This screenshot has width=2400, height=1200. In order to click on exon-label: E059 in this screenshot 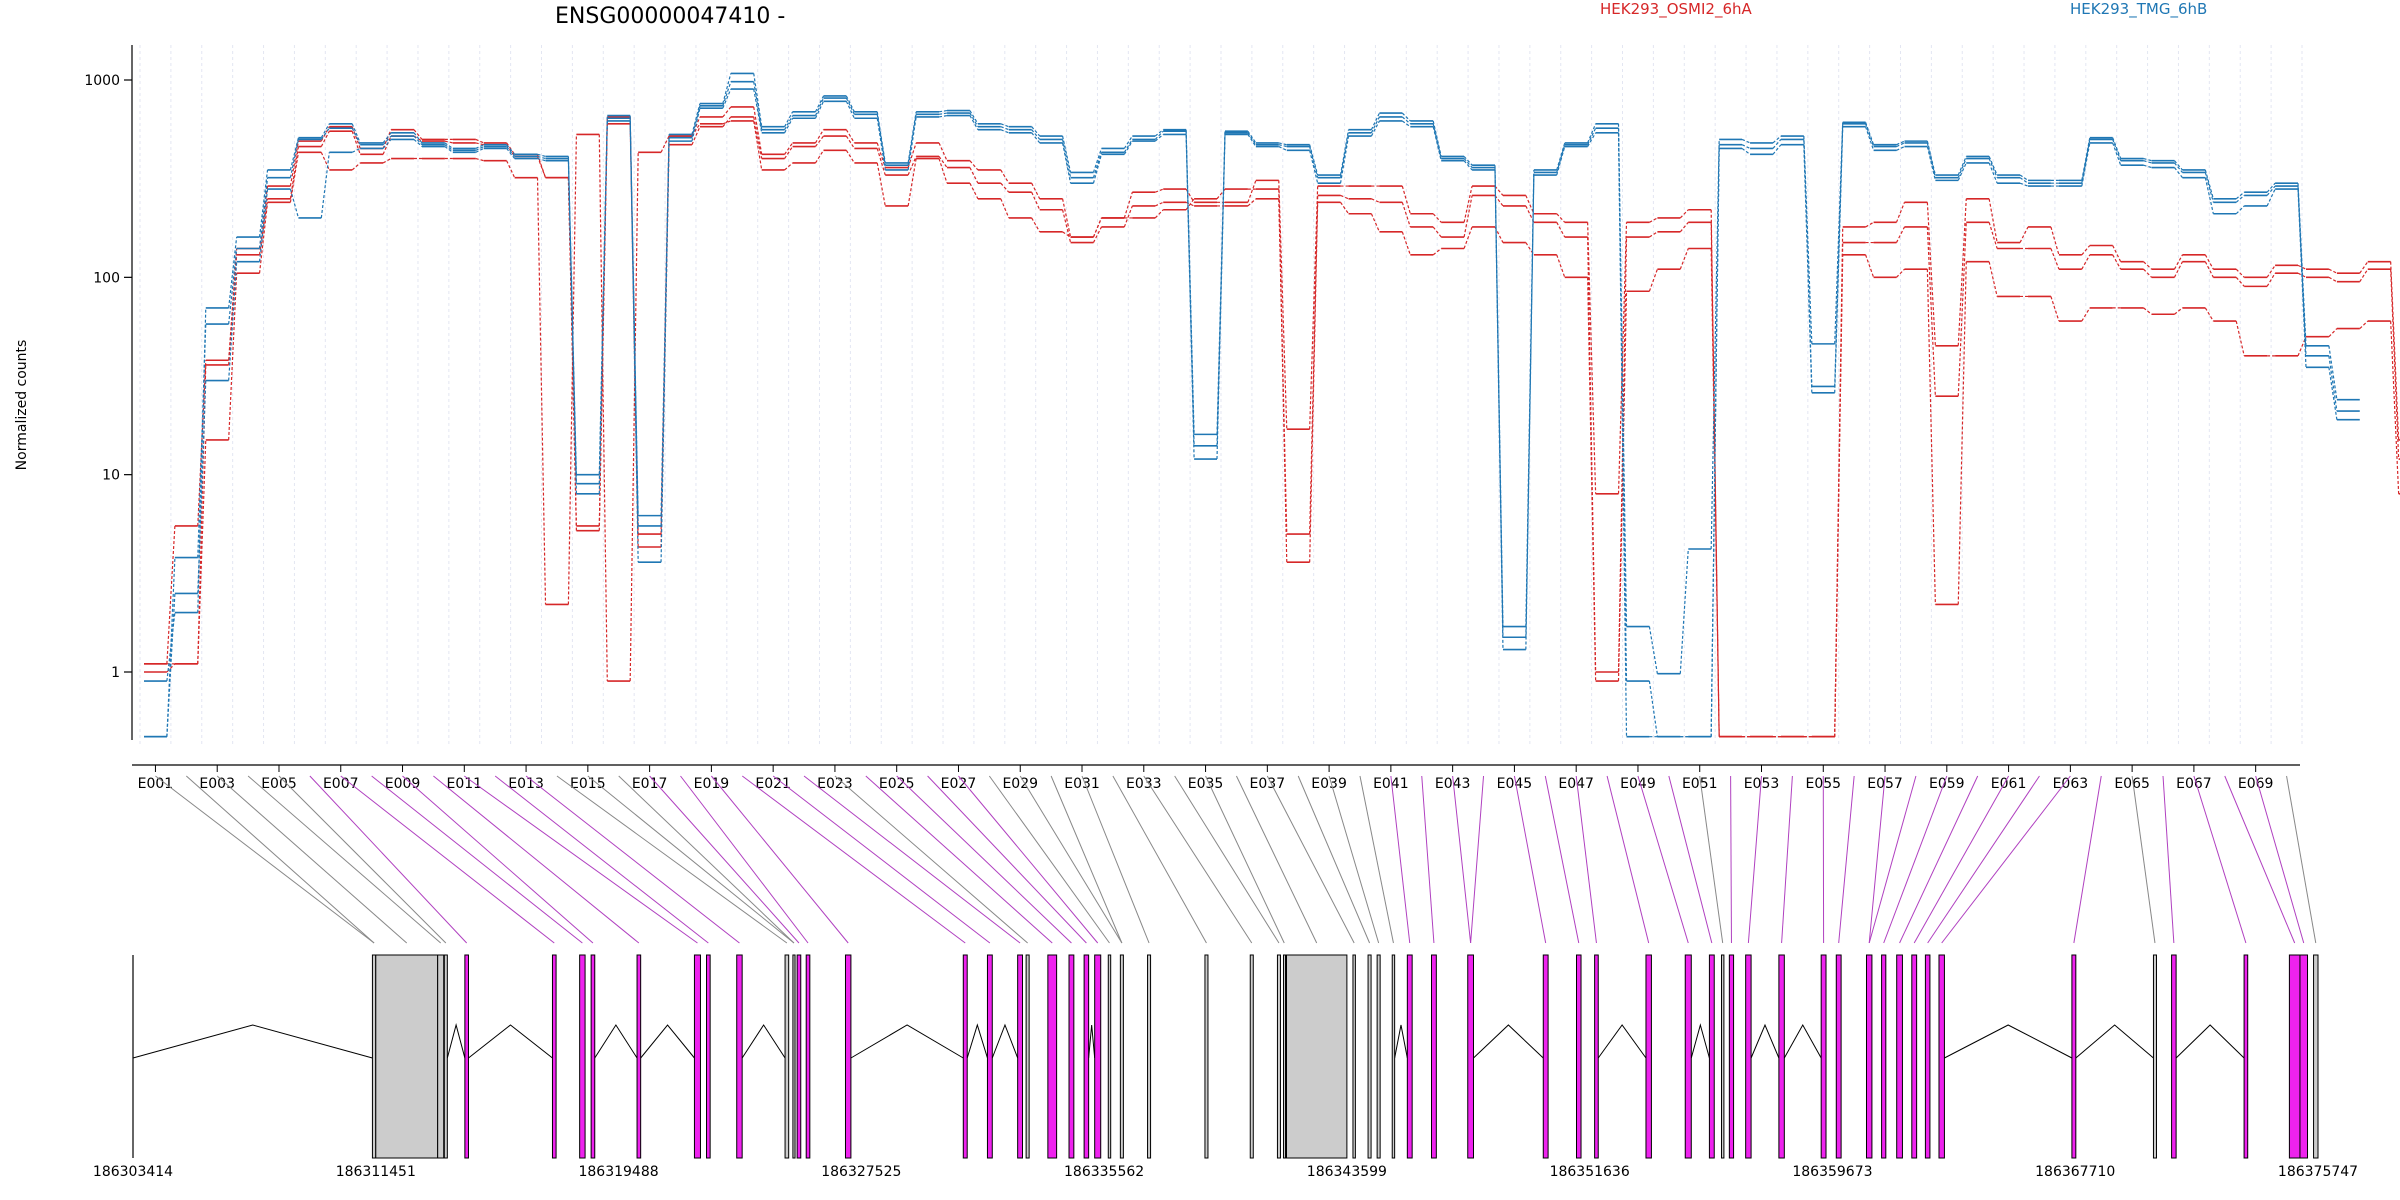, I will do `click(1947, 784)`.